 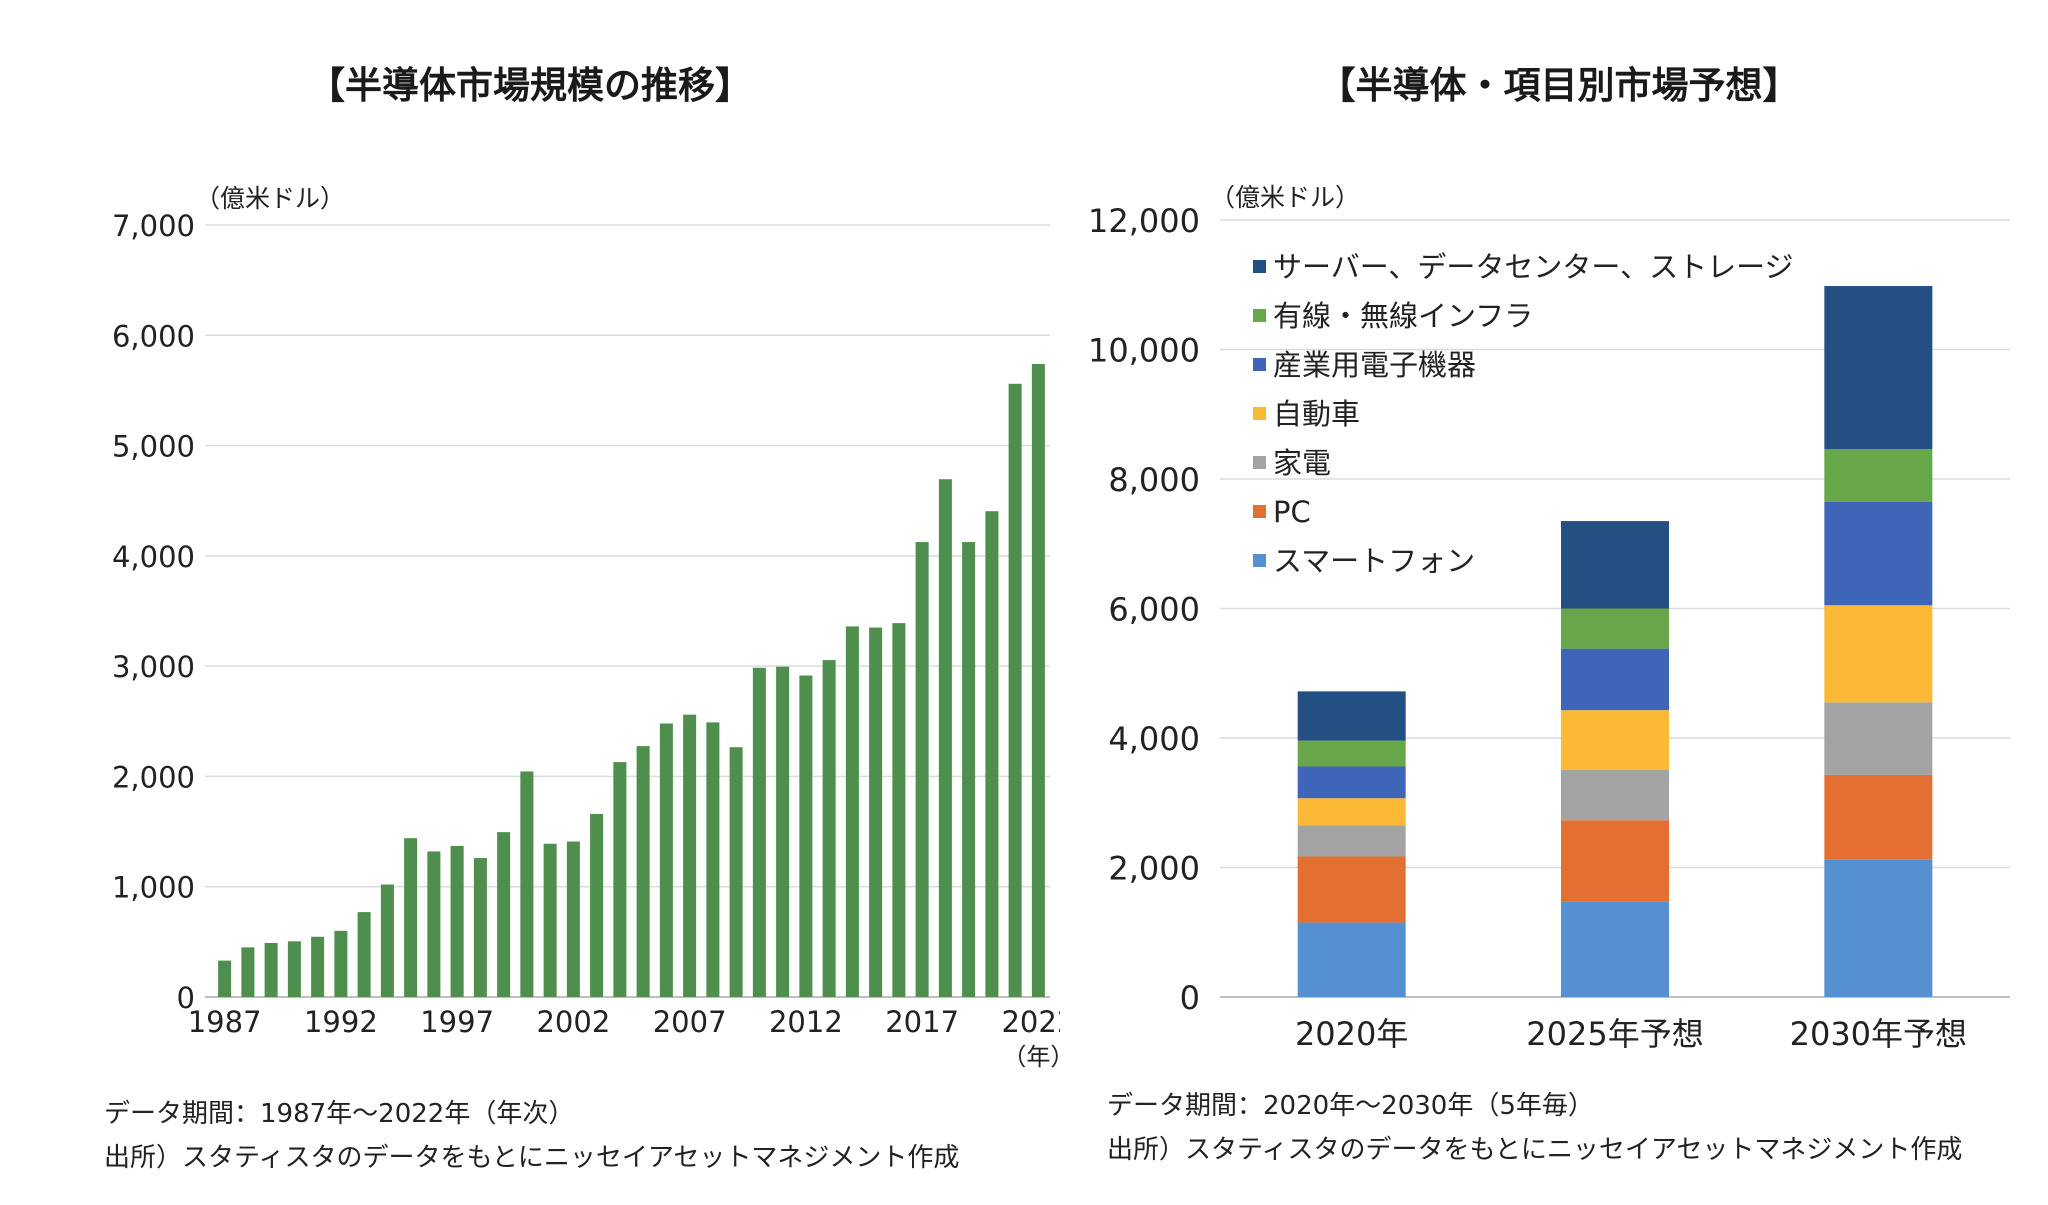 I want to click on legend-label: 有線・無線インフラ, so click(x=1403, y=316).